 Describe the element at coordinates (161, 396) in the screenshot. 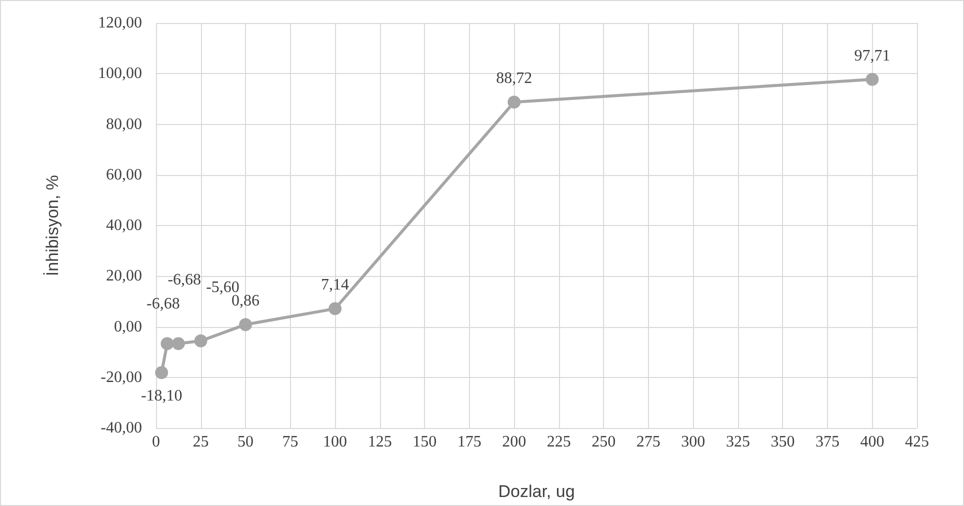

I see `data-label: -18,10` at that location.